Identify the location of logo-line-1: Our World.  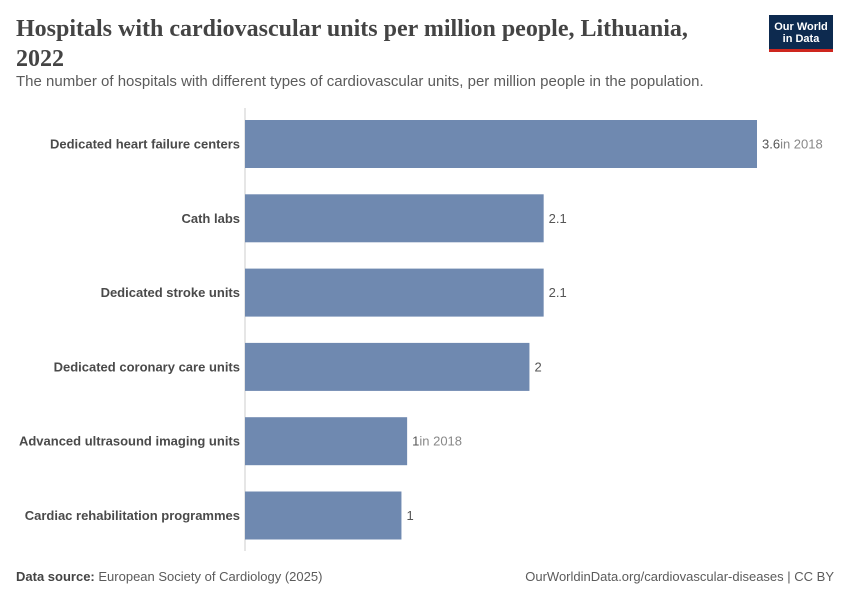
(801, 27).